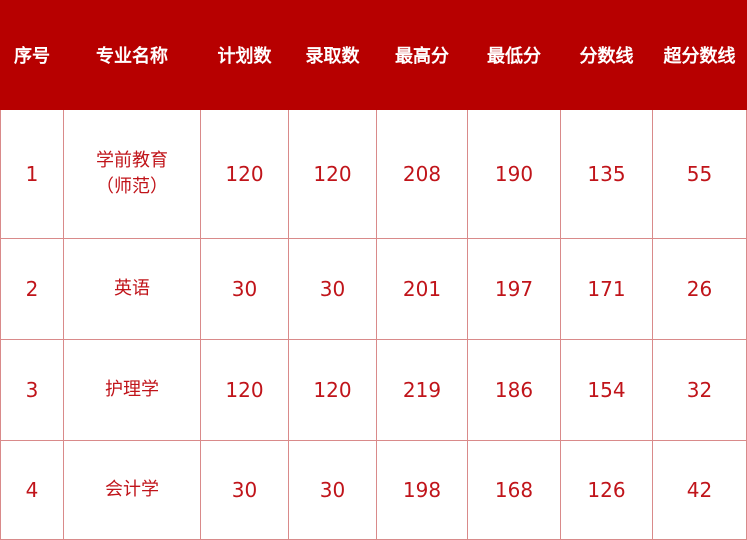 Image resolution: width=747 pixels, height=540 pixels. Describe the element at coordinates (699, 390) in the screenshot. I see `cell-over: 32` at that location.